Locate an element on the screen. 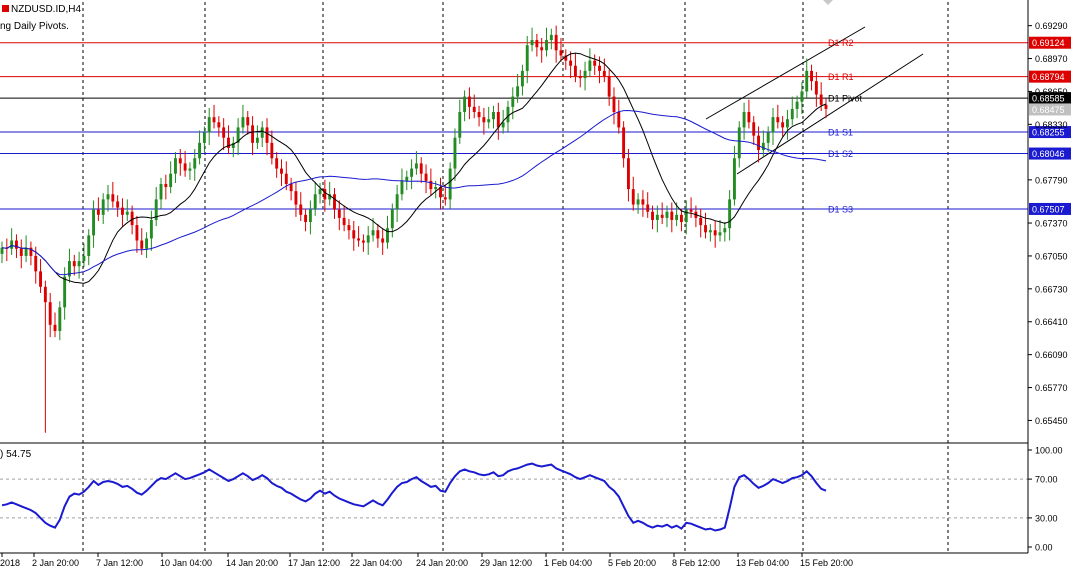 The width and height of the screenshot is (1079, 575). pivot-label: D1 Pivot is located at coordinates (845, 99).